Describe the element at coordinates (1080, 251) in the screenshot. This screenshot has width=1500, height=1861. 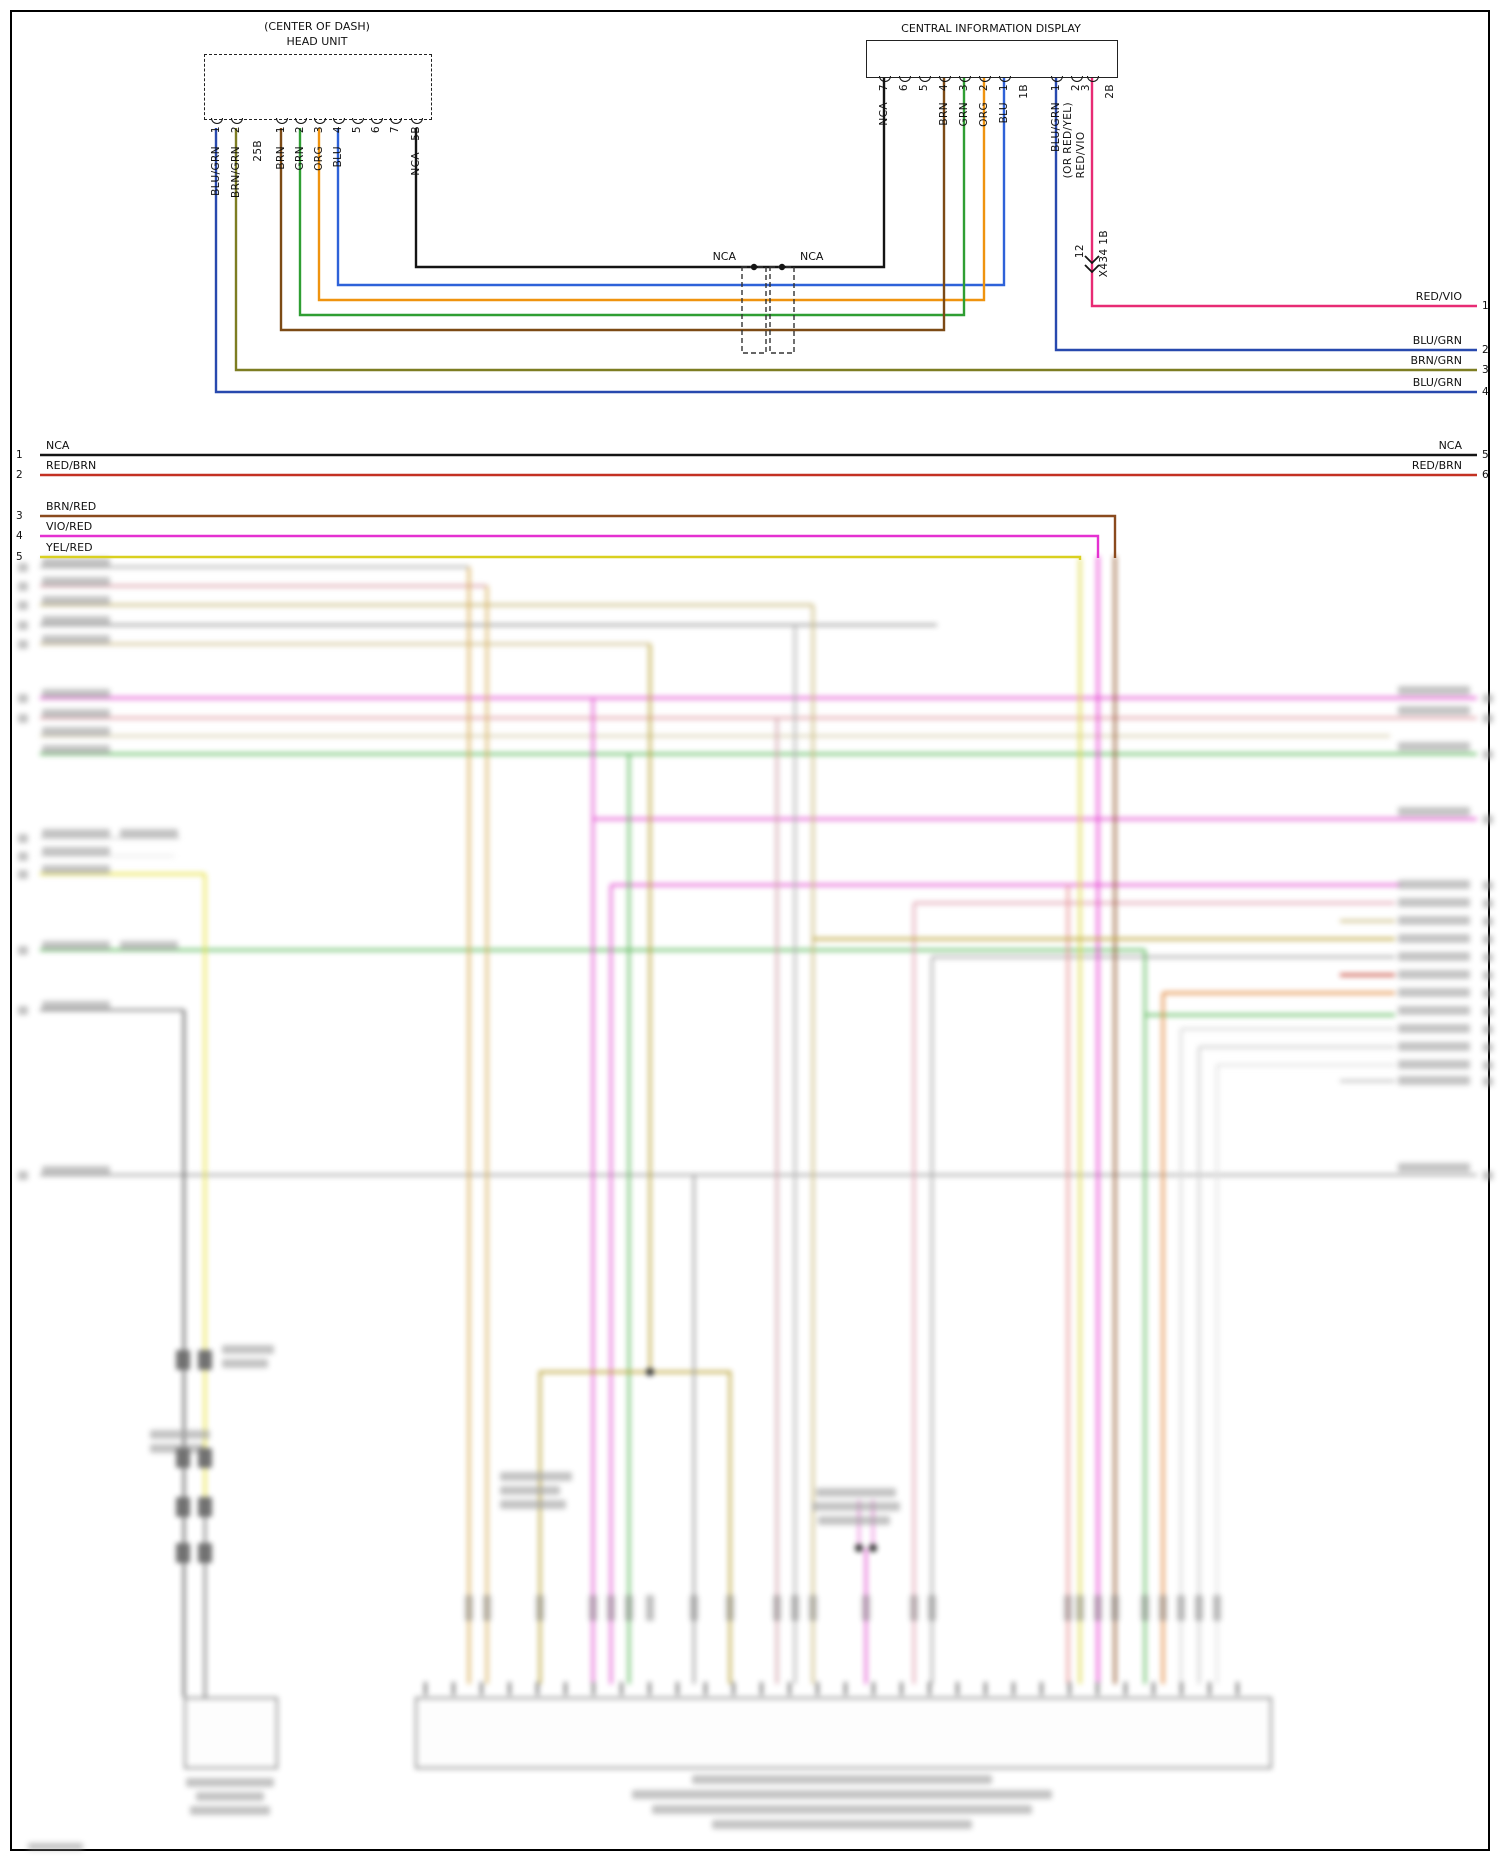
I see `splice-pin-num: 12` at that location.